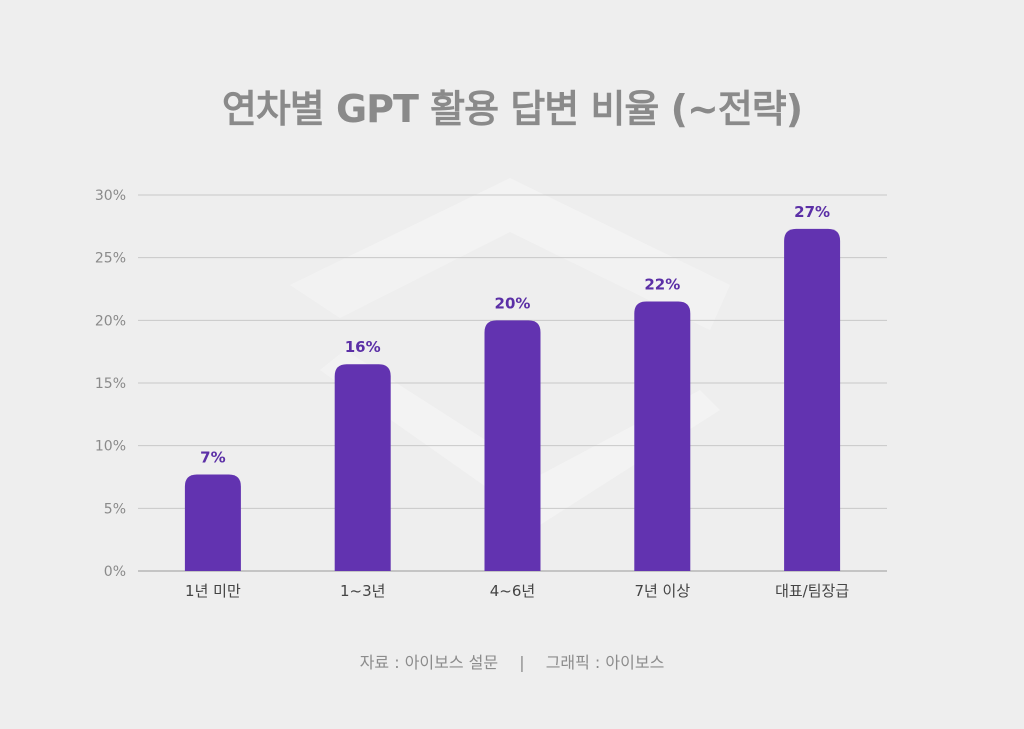 This screenshot has width=1024, height=729. What do you see at coordinates (429, 662) in the screenshot?
I see `data-source-text: 자료 : 아이보스 설문` at bounding box center [429, 662].